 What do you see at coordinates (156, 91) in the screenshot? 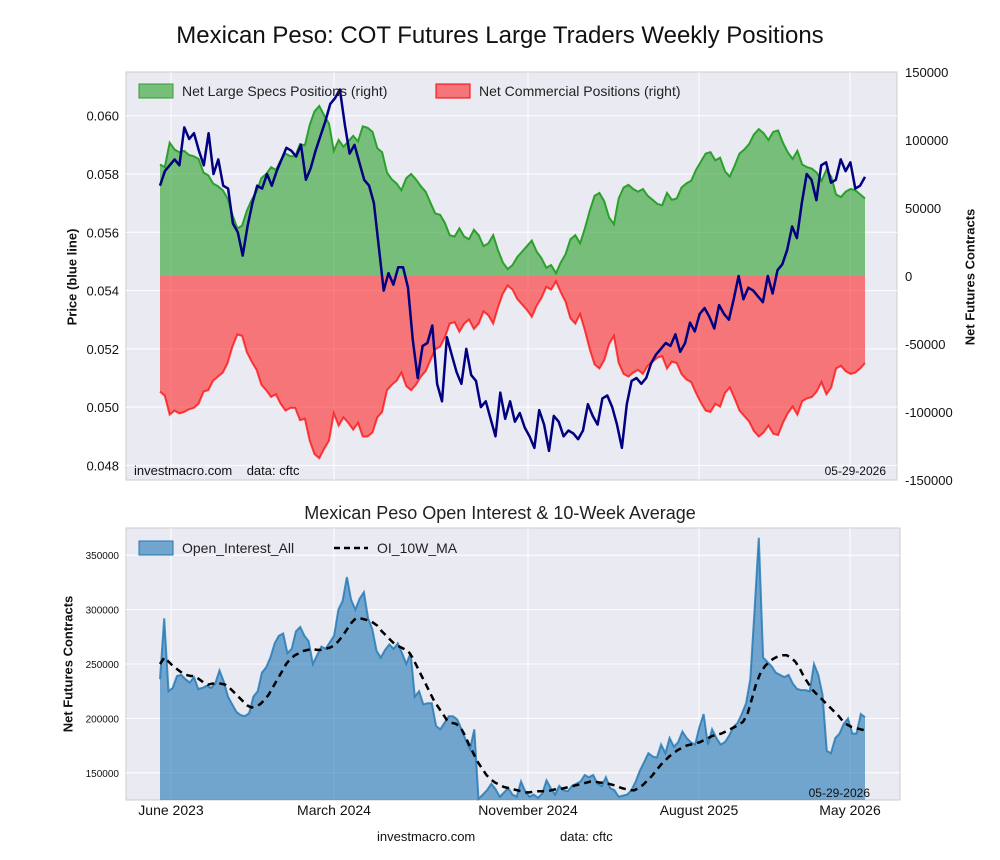
I see `legend-swatch-specs` at bounding box center [156, 91].